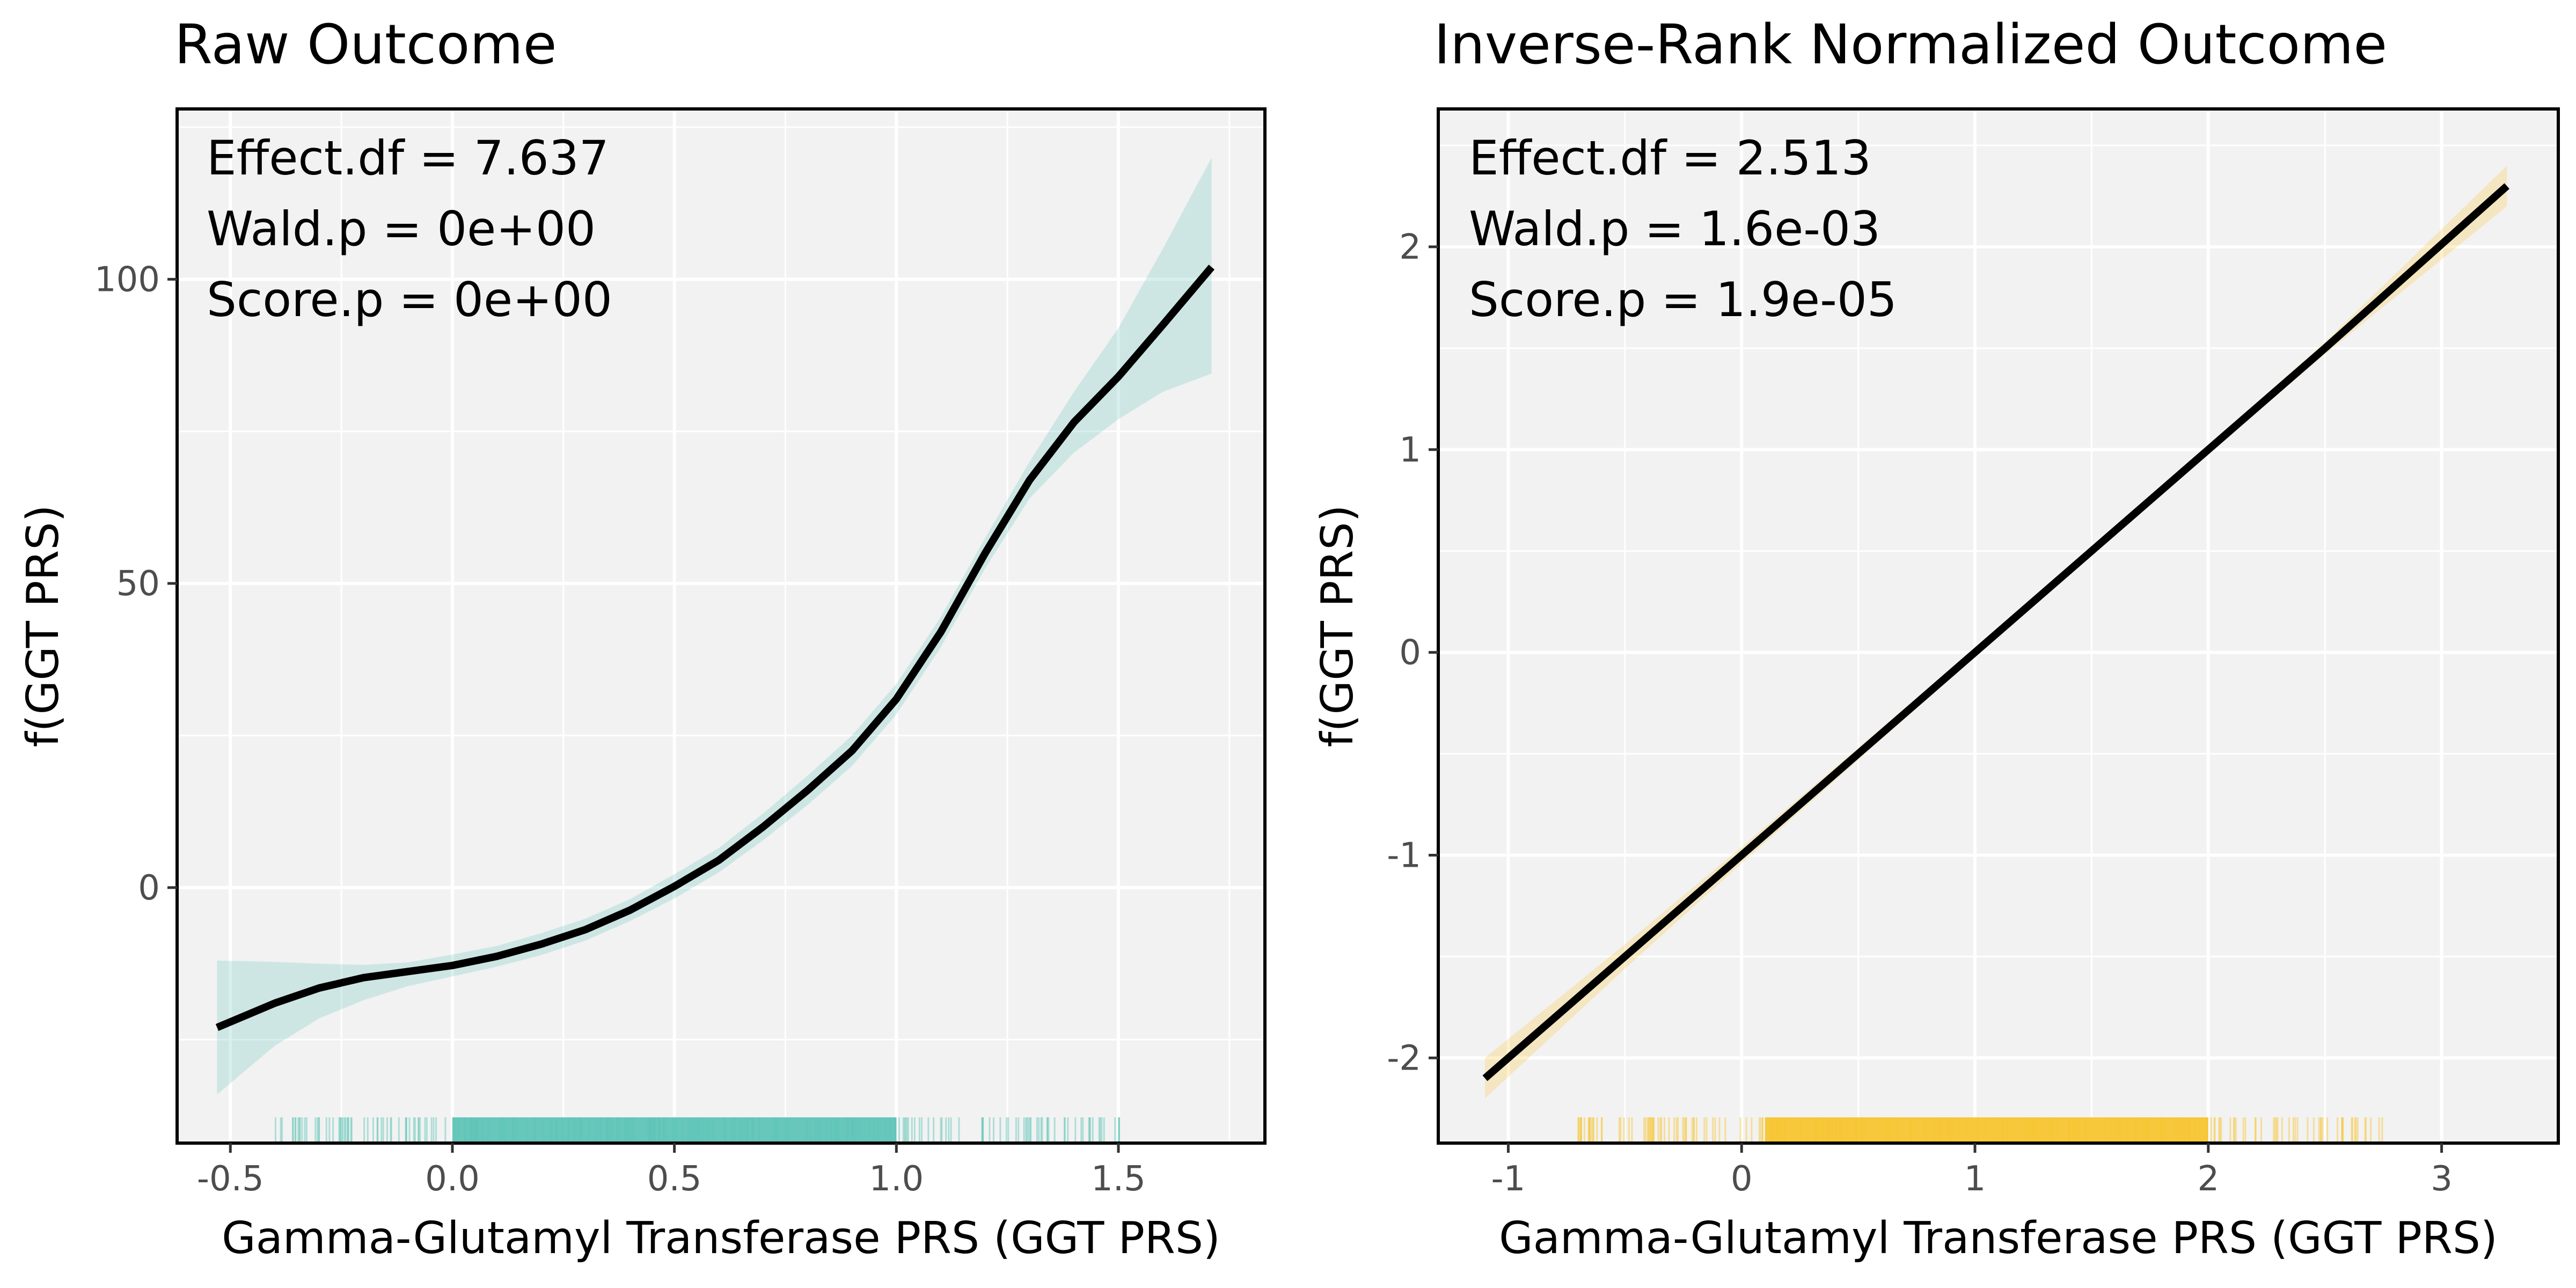  I want to click on stat-annotation: Wald.p = 0e+00, so click(401, 229).